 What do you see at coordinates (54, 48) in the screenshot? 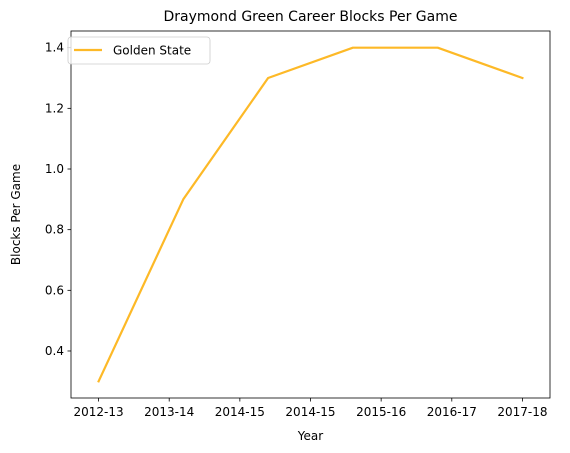
I see `y-tick-label: 1.4` at bounding box center [54, 48].